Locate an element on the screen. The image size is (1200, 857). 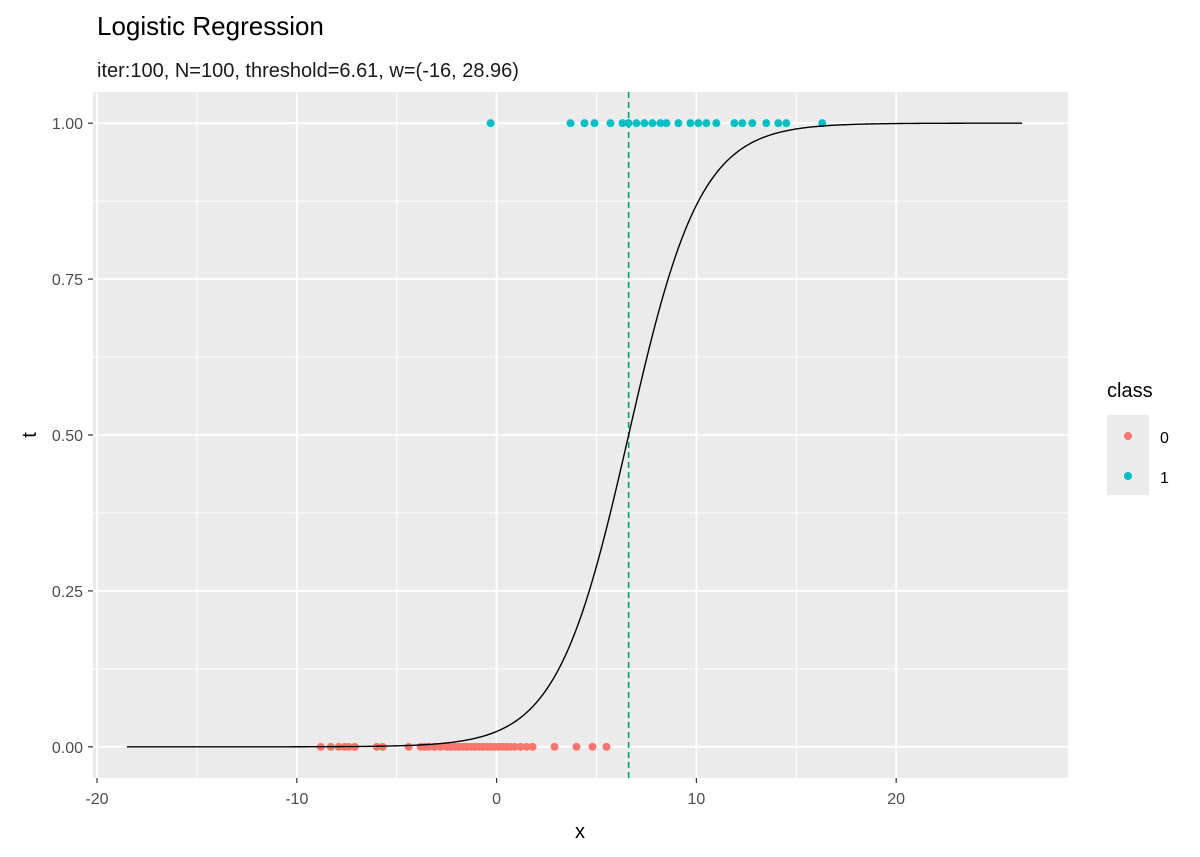
x-tick-label: 0 is located at coordinates (496, 799).